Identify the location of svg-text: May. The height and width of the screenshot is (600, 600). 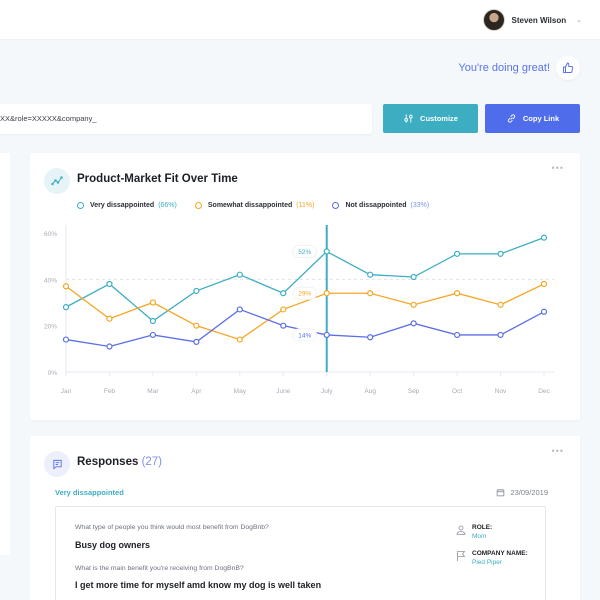
(240, 391).